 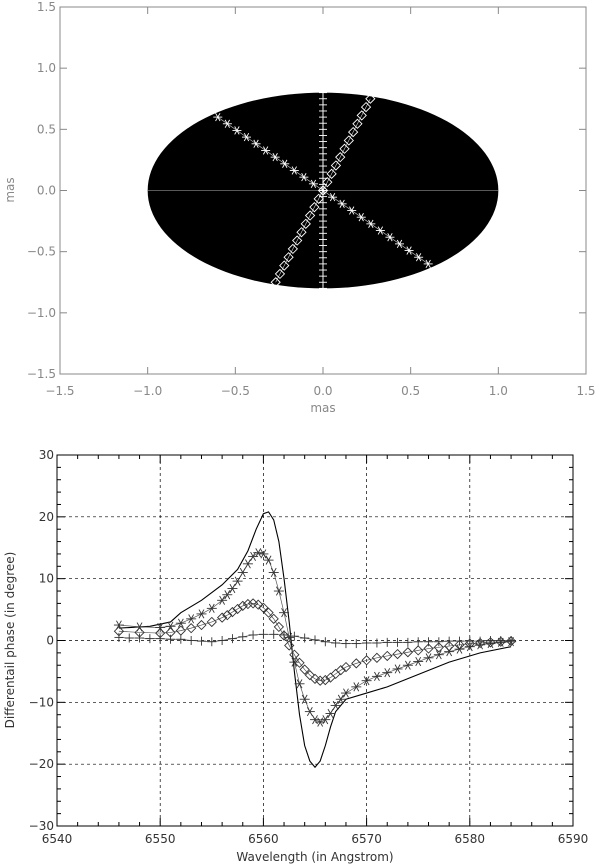 What do you see at coordinates (46, 579) in the screenshot?
I see `phase-y-tick-label: 10` at bounding box center [46, 579].